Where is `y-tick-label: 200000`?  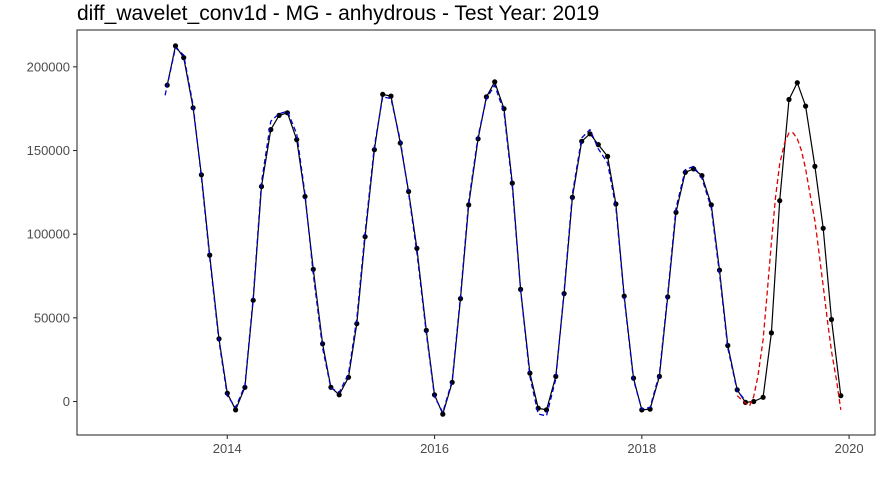 y-tick-label: 200000 is located at coordinates (48, 66).